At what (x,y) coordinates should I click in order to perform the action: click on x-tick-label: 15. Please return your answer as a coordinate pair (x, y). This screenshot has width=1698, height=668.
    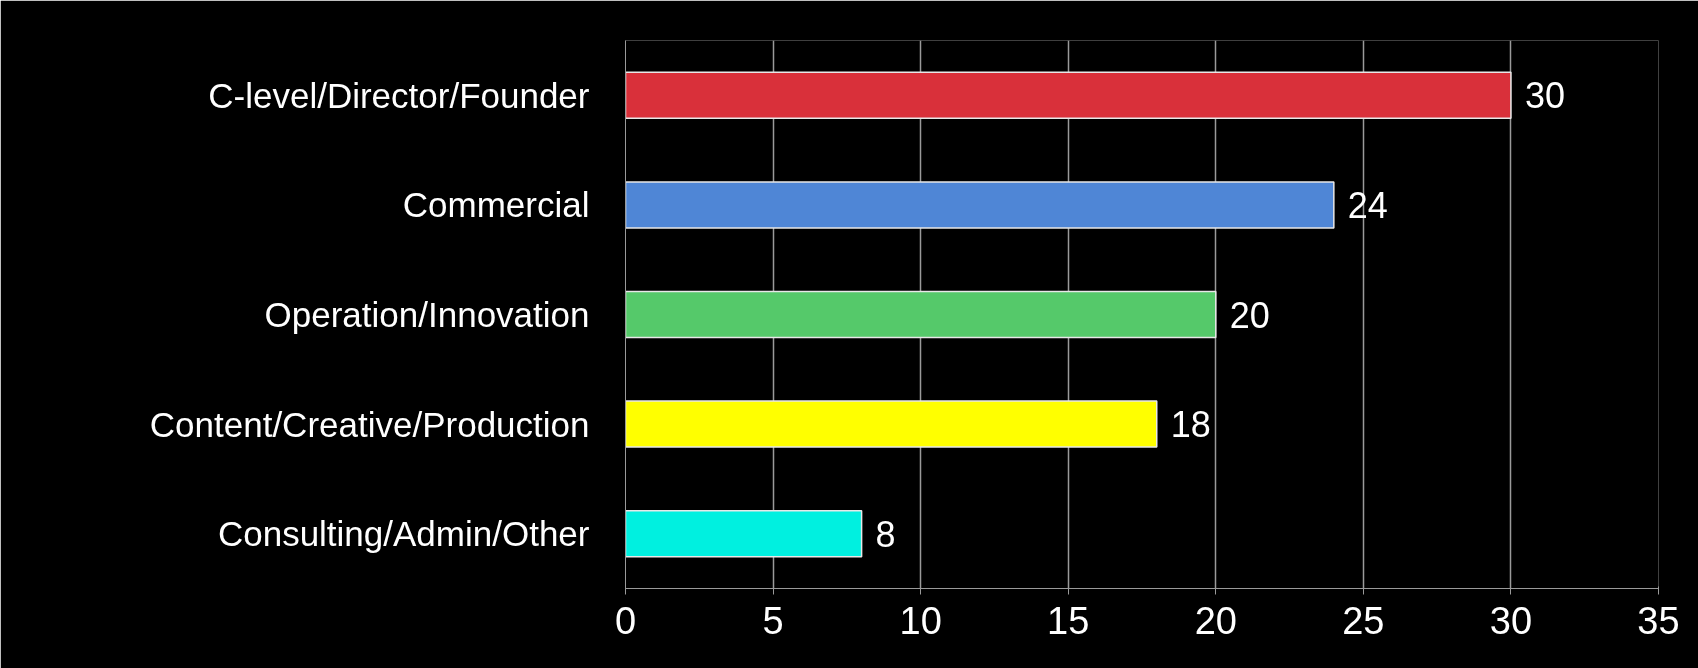
    Looking at the image, I should click on (1068, 620).